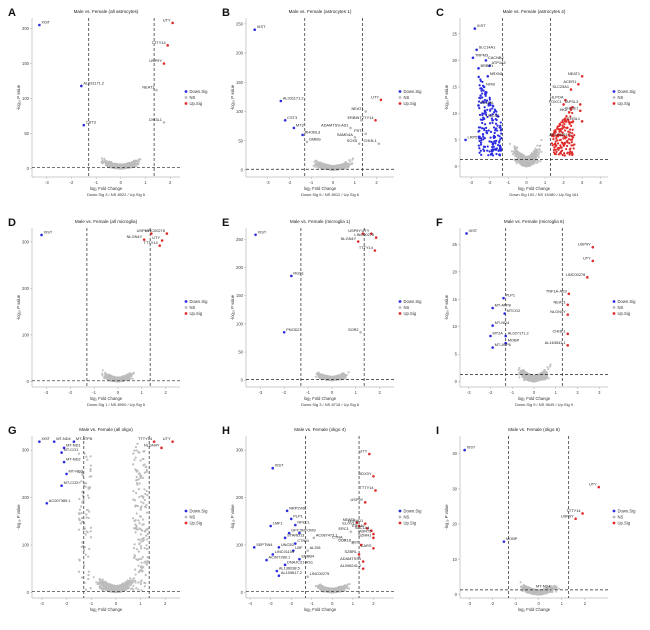  What do you see at coordinates (91, 122) in the screenshot?
I see `gene-label: CST3` at bounding box center [91, 122].